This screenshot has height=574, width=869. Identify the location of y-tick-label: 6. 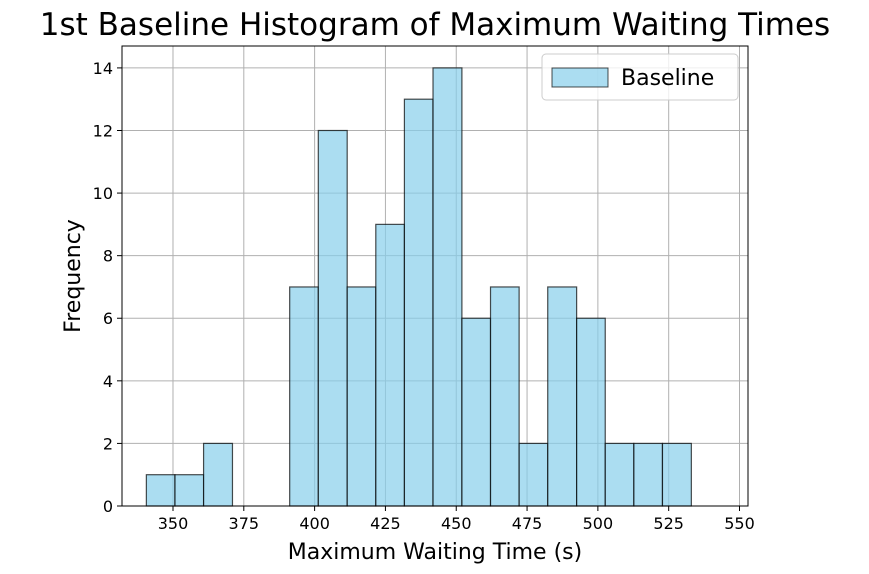
(108, 318).